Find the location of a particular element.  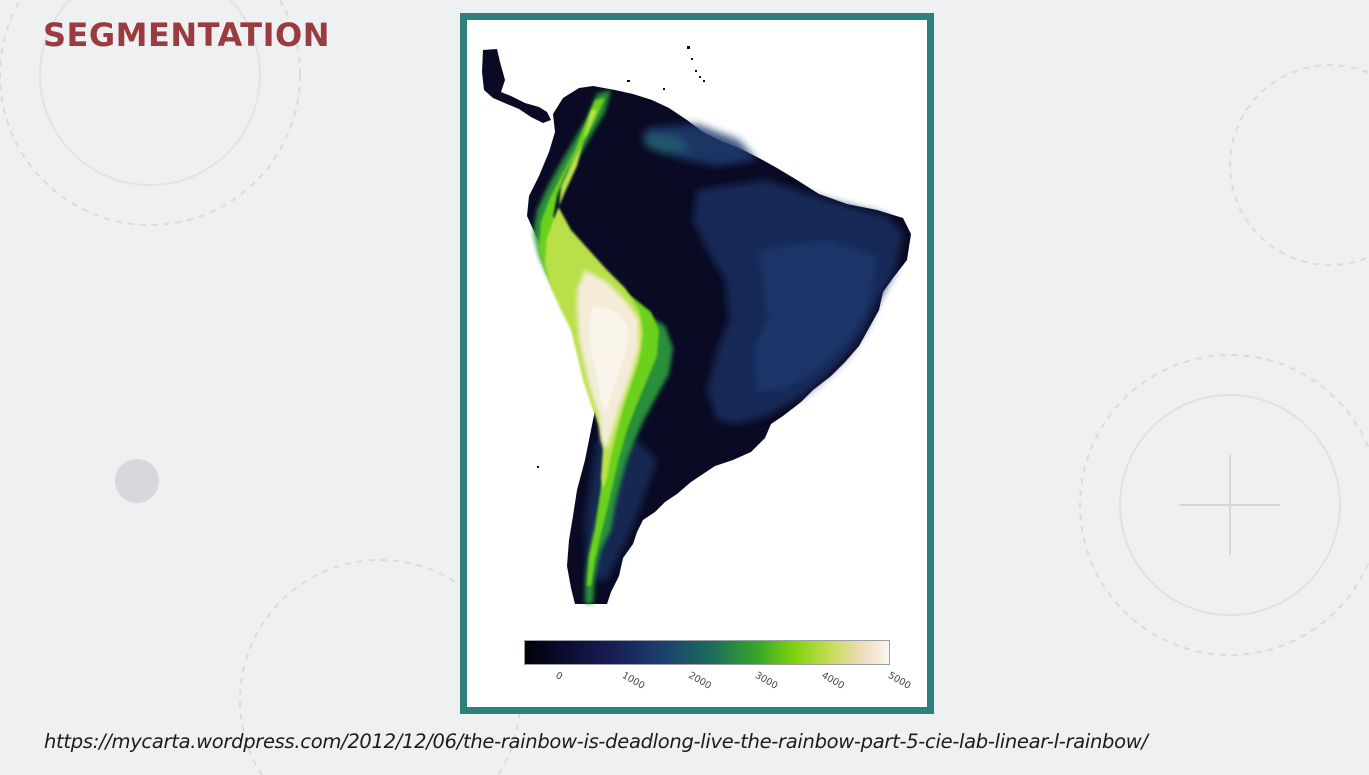

colorbar-ticks: 0 1000 2000 3000 4000 5000 is located at coordinates (733, 681).